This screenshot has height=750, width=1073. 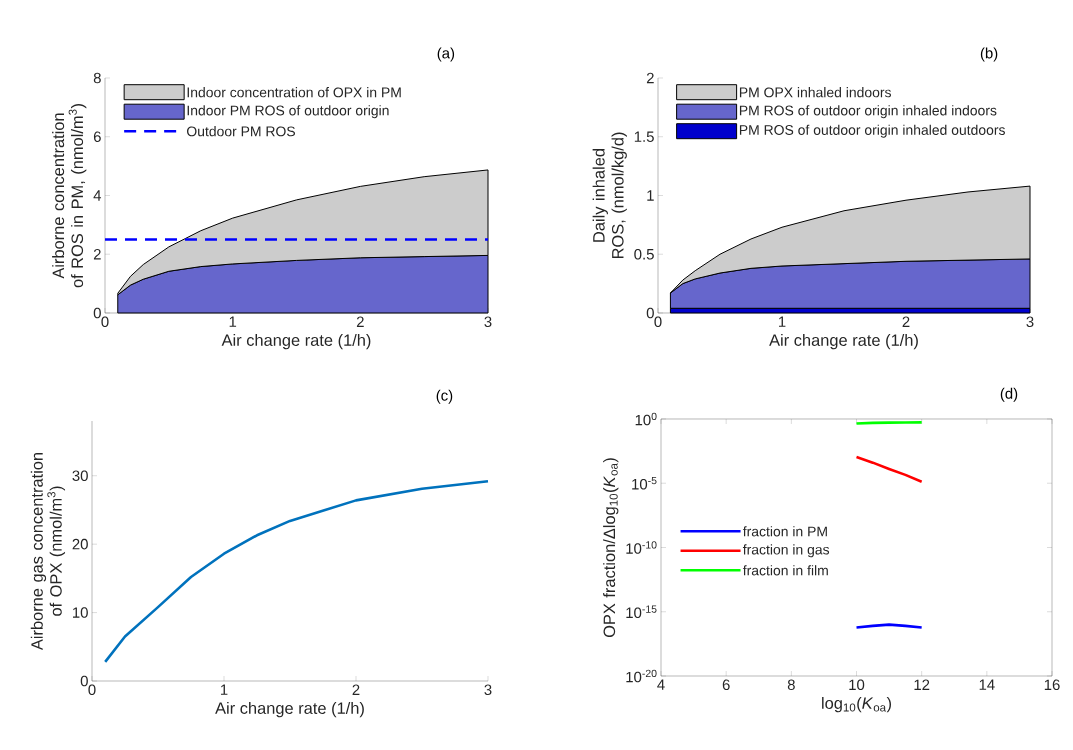 What do you see at coordinates (611, 548) in the screenshot?
I see `y-axis-title: OPX fraction/Δlog$_{10}$(K$_{oa}$)` at bounding box center [611, 548].